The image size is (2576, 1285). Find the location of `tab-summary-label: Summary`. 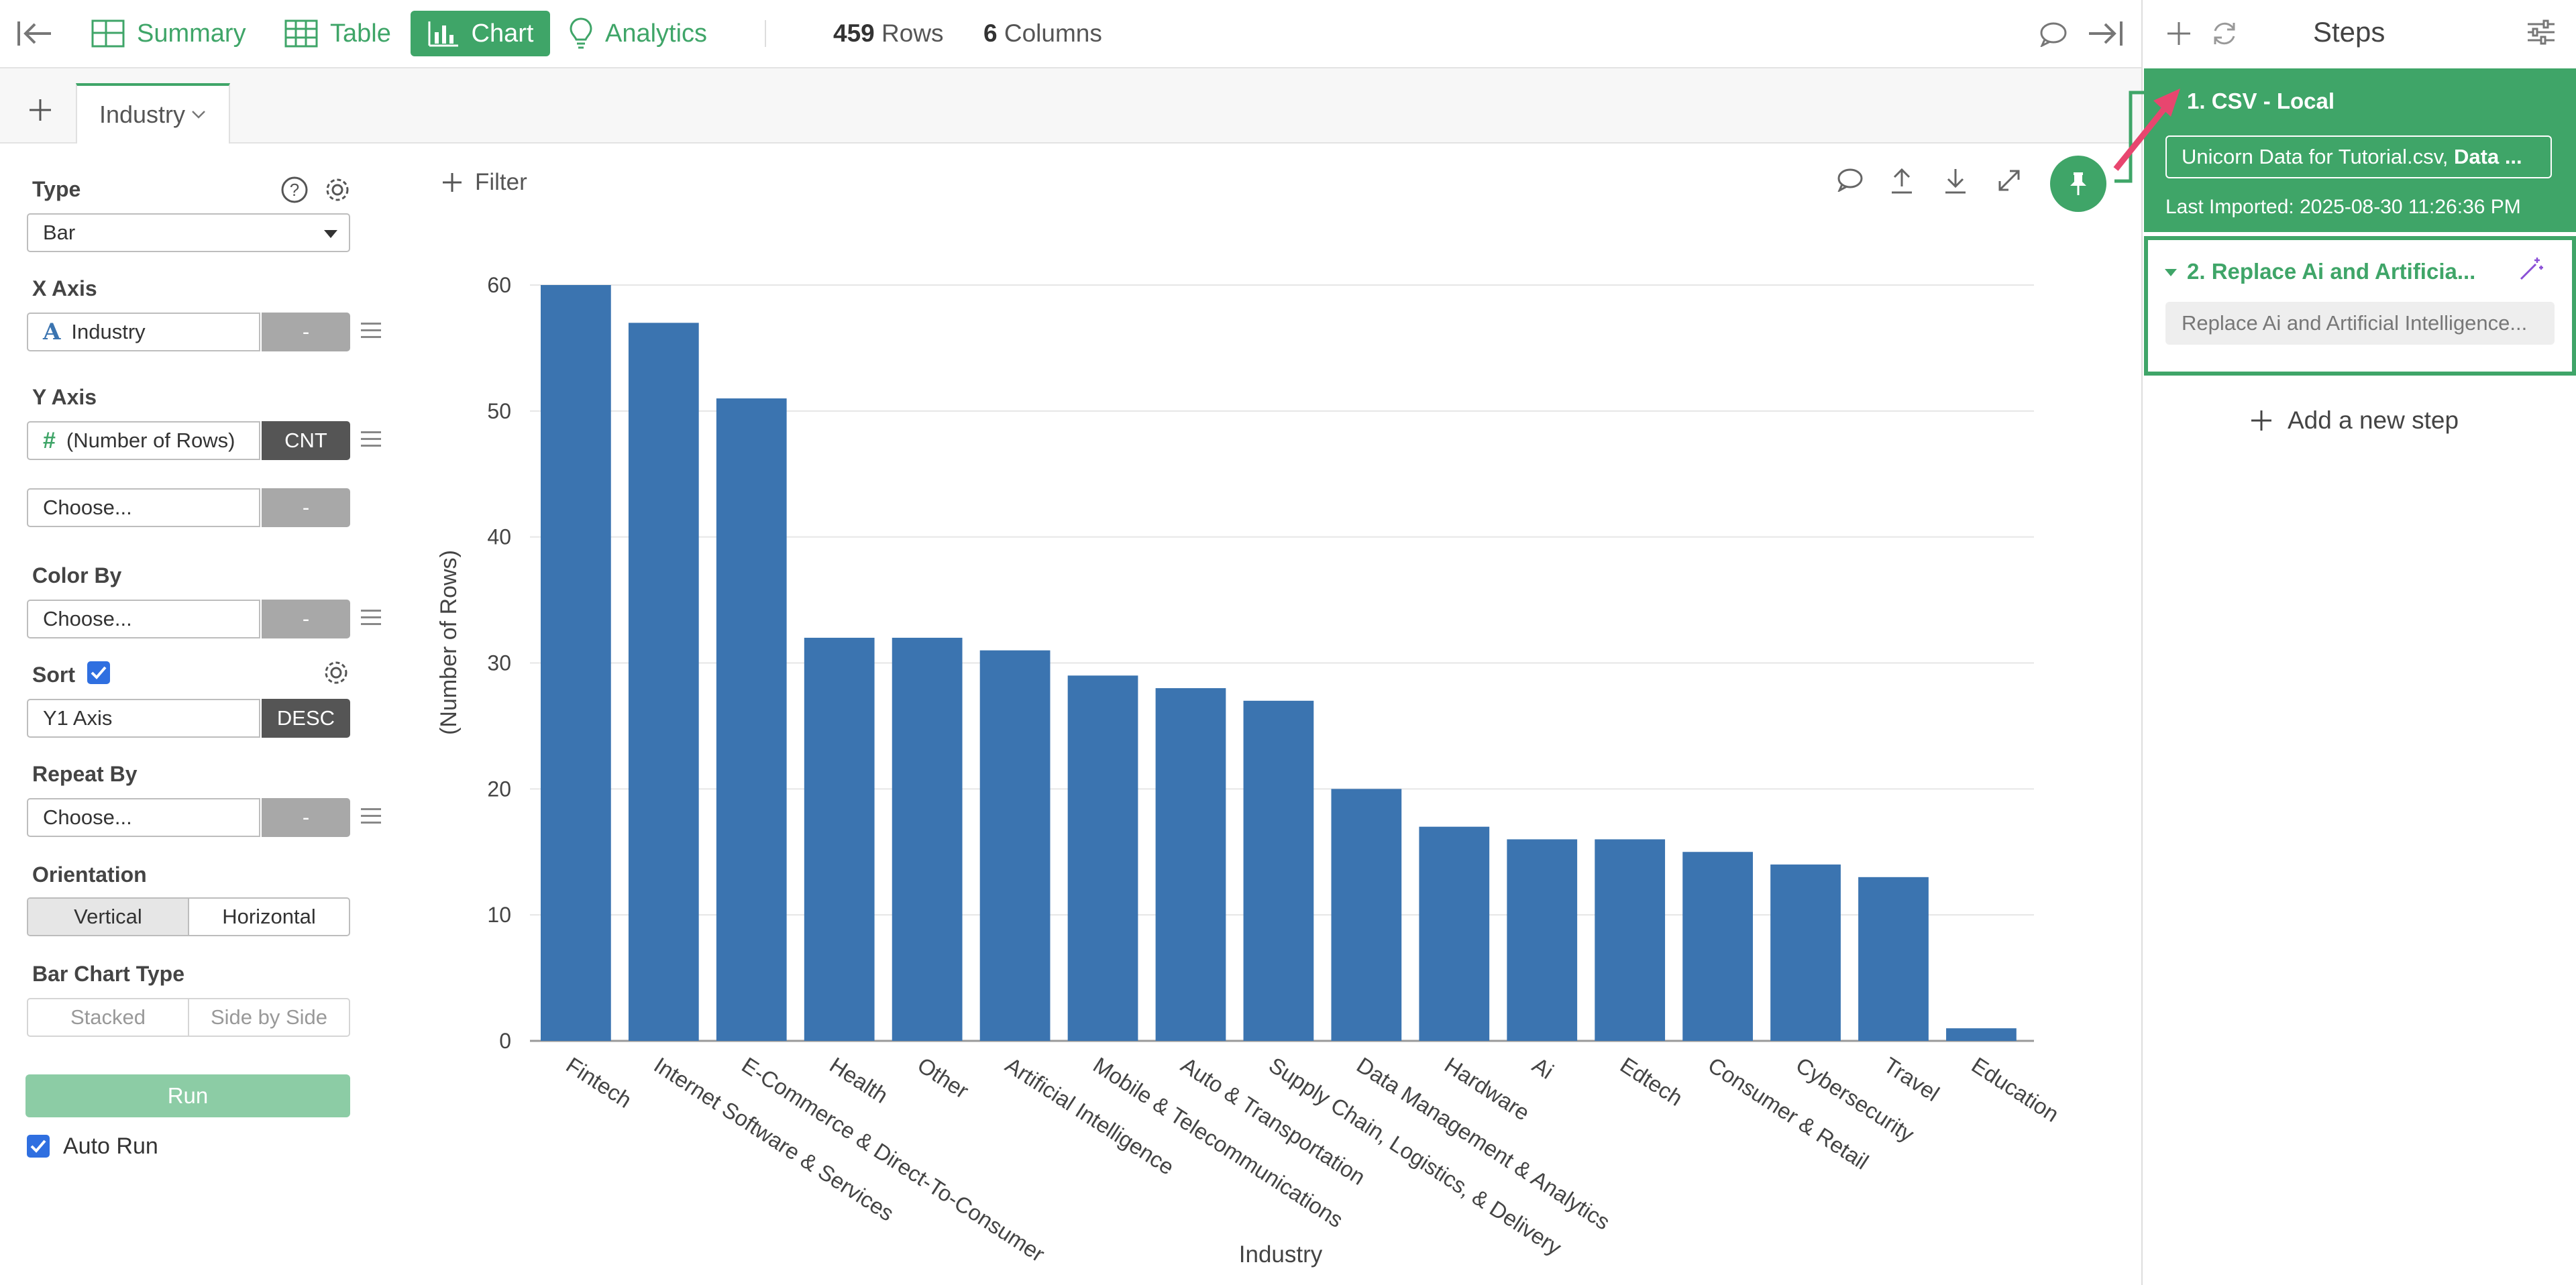

tab-summary-label: Summary is located at coordinates (191, 33).